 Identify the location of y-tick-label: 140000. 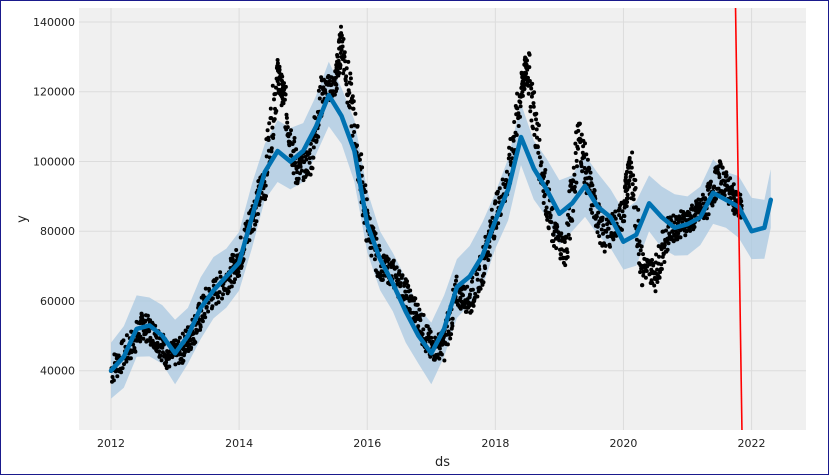
(54, 22).